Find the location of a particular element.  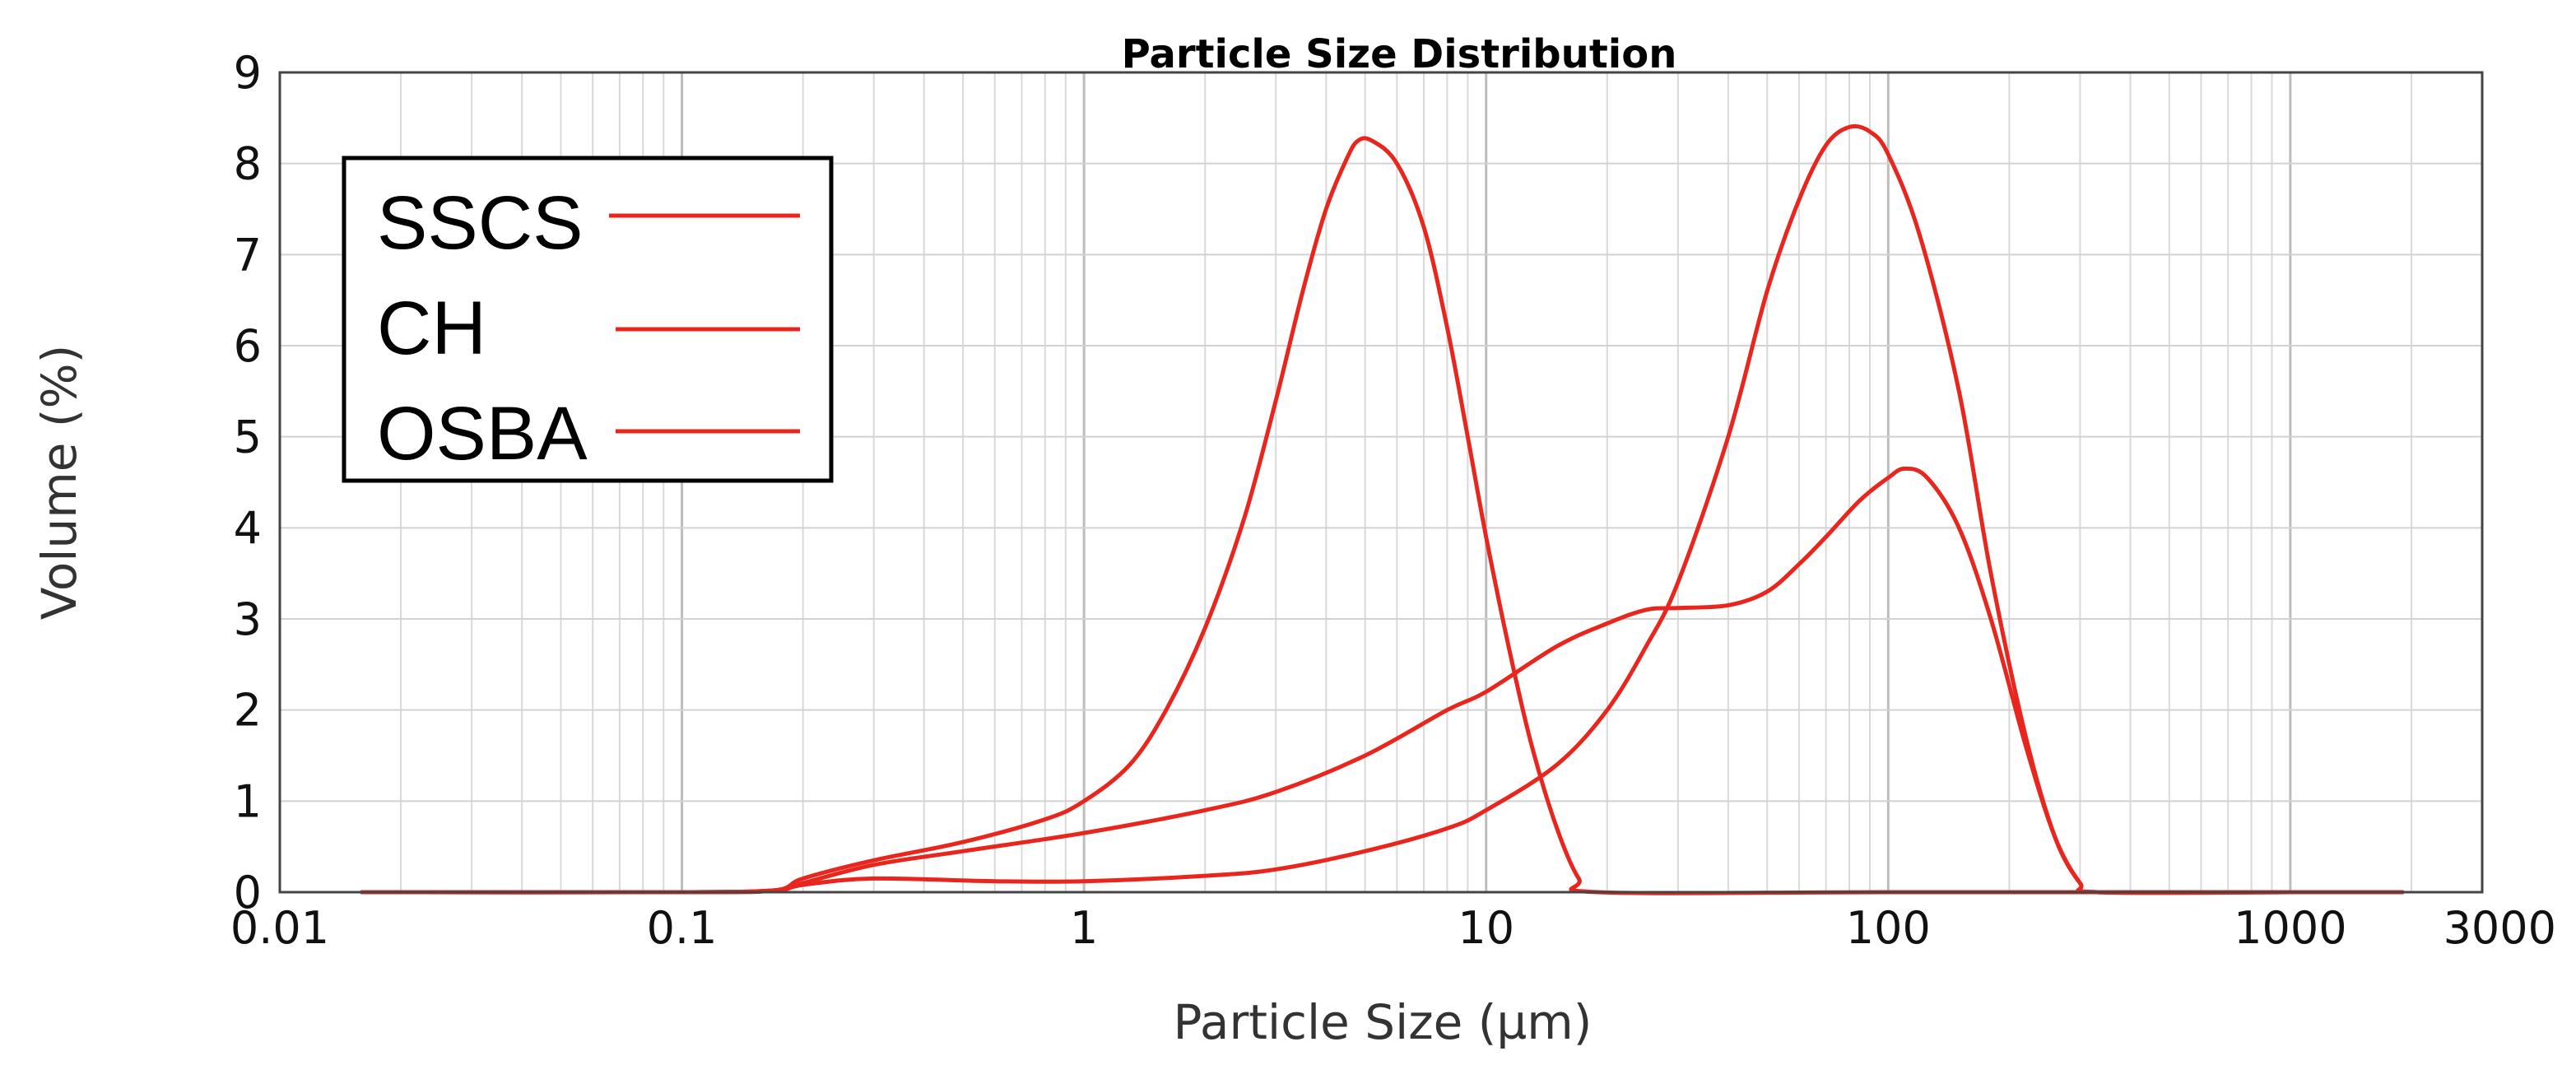

y-tick-label: 0 is located at coordinates (248, 893).